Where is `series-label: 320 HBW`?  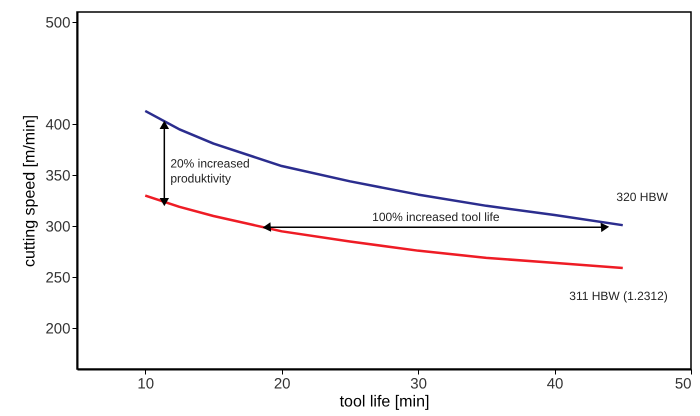 series-label: 320 HBW is located at coordinates (642, 197).